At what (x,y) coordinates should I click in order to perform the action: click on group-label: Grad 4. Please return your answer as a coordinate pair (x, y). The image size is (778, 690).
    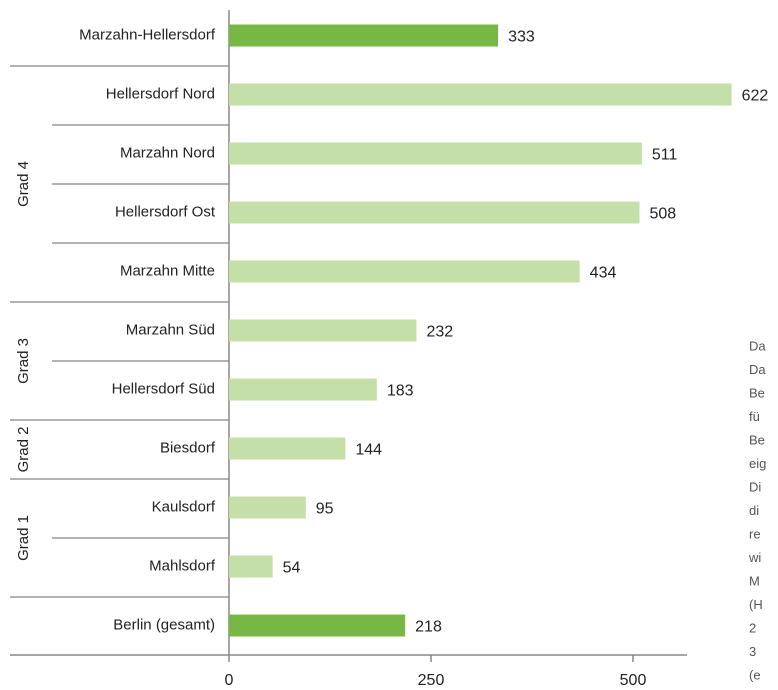
    Looking at the image, I should click on (23, 184).